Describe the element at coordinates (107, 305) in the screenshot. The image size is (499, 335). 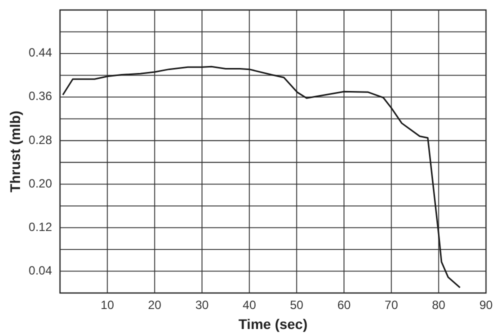
I see `x-tick-label: 10` at that location.